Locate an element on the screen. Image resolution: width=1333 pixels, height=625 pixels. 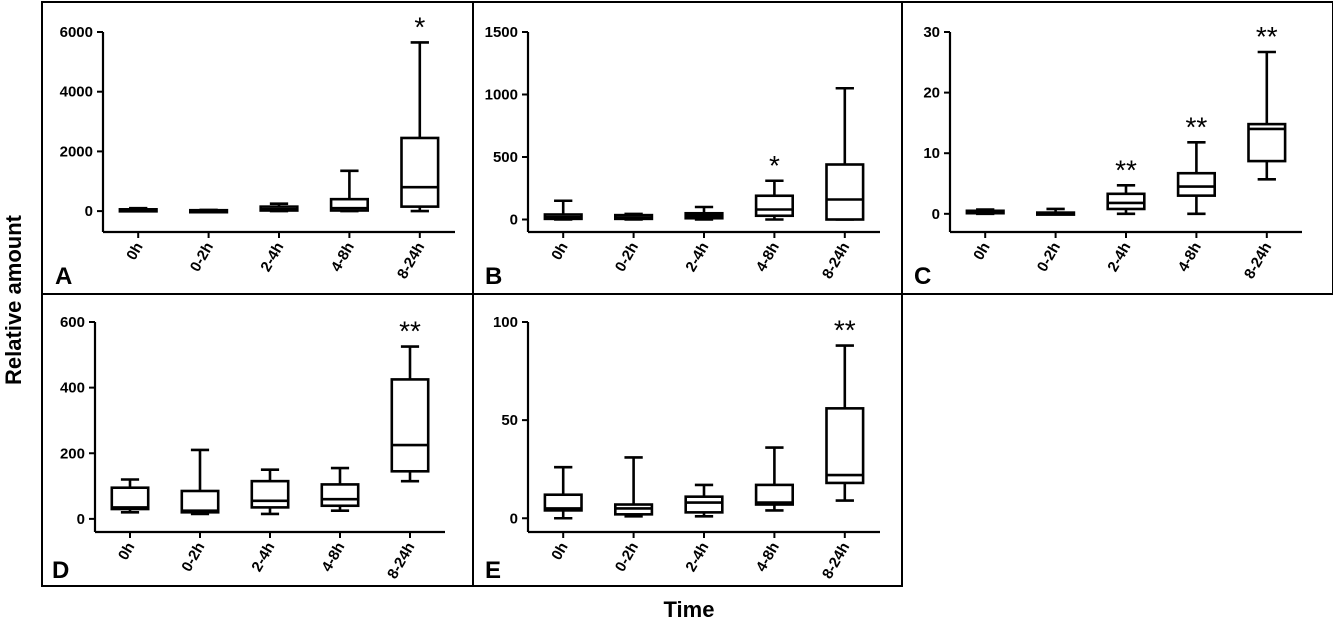
y-tick-label: 50 is located at coordinates (509, 420).